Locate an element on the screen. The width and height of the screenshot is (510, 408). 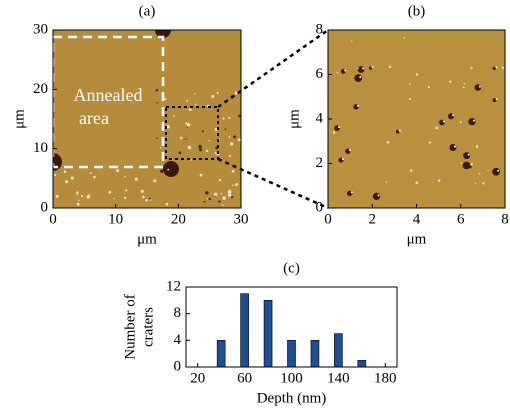
x-tick-label: 8 is located at coordinates (505, 219).